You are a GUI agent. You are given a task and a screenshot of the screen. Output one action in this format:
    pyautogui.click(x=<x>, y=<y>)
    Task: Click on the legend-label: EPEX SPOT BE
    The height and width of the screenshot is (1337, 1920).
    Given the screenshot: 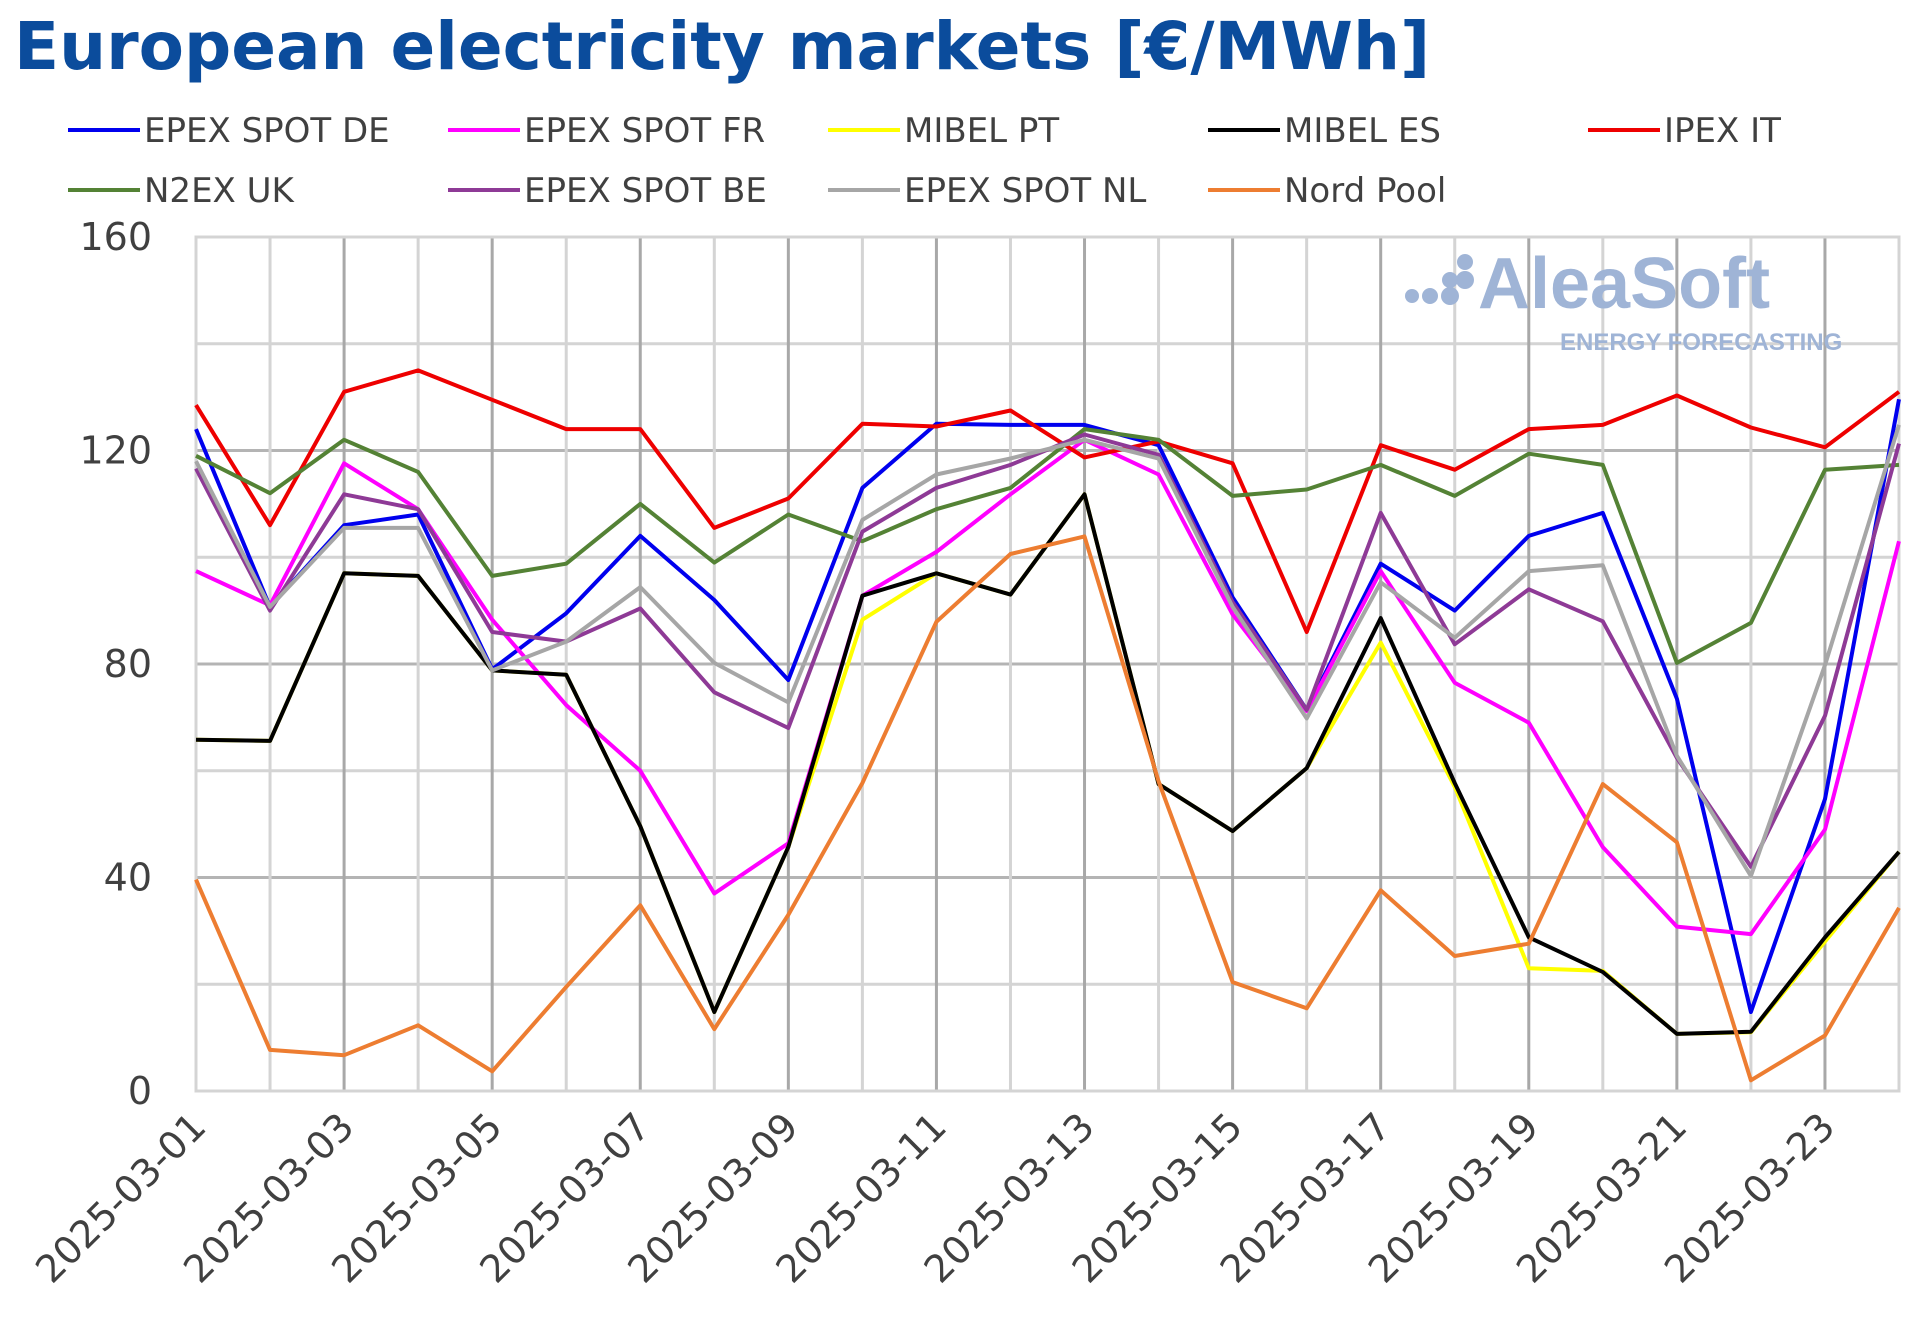 What is the action you would take?
    pyautogui.click(x=645, y=191)
    